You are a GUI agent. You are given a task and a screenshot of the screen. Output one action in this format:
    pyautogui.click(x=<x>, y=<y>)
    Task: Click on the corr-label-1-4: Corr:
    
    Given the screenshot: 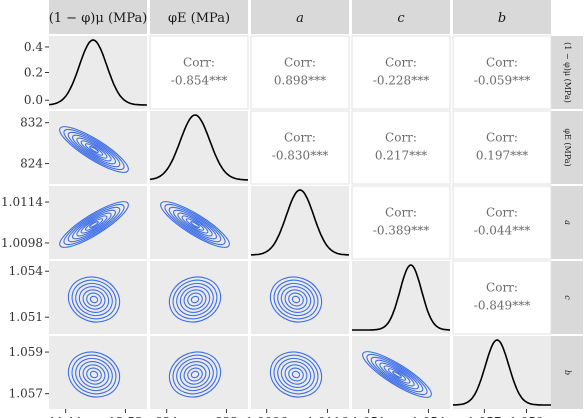 What is the action you would take?
    pyautogui.click(x=502, y=138)
    